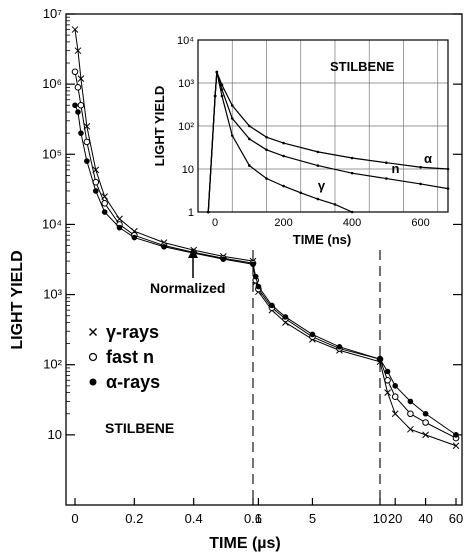 The image size is (469, 558). I want to click on legend-label-0: γ-rays, so click(132, 332).